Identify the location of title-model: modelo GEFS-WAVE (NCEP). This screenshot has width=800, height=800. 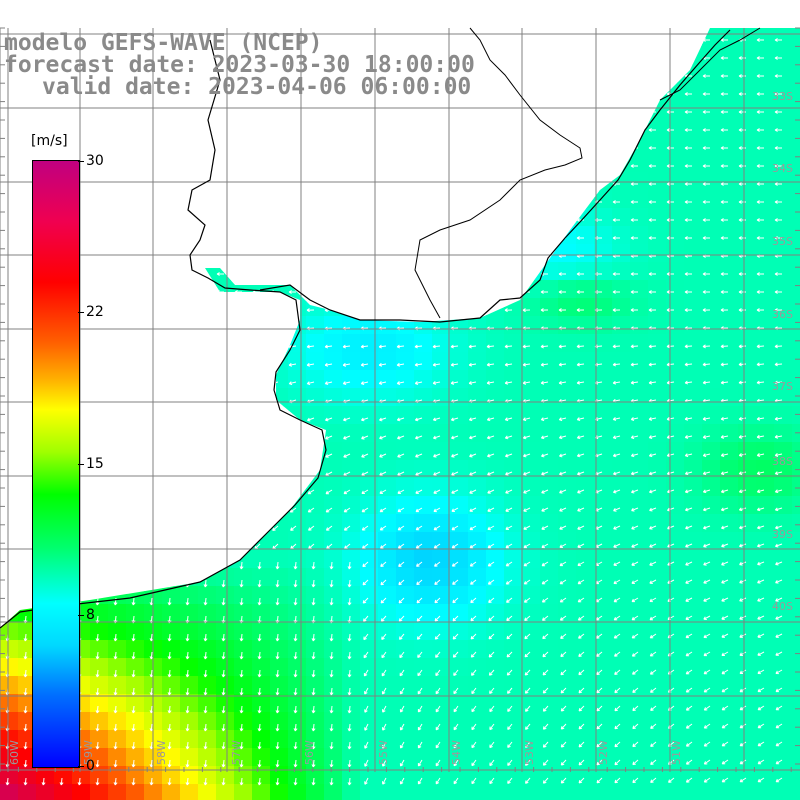
(163, 43).